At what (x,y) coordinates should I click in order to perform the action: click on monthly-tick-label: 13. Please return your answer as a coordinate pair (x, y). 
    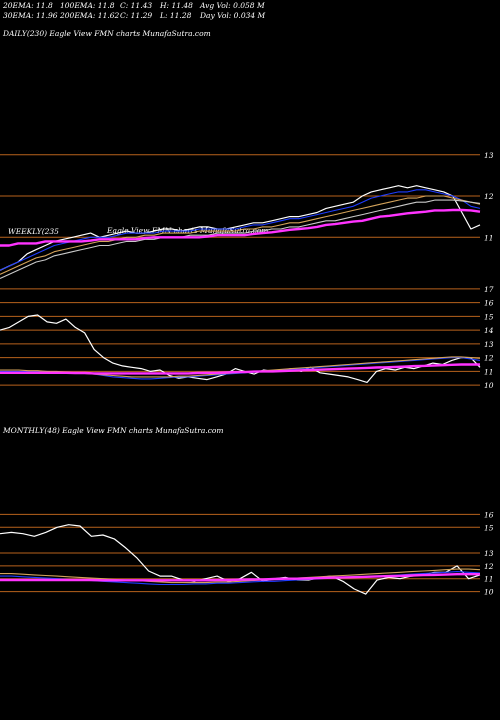
    Looking at the image, I should click on (489, 553).